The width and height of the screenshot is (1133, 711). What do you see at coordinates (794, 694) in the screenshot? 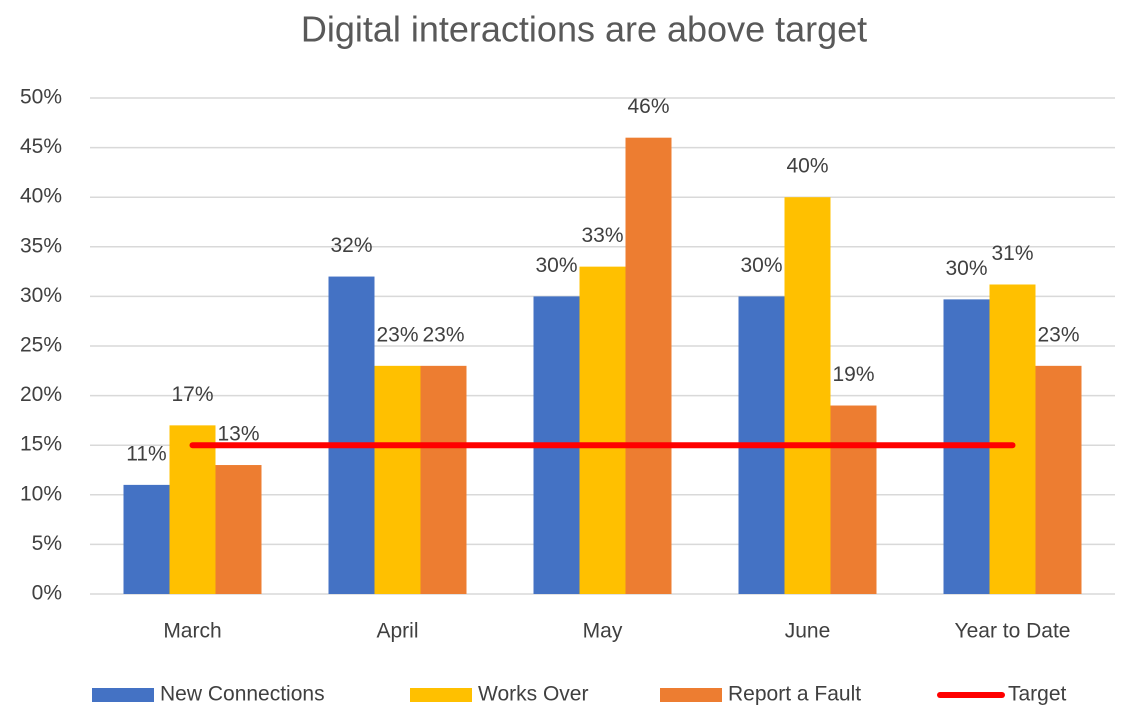
I see `legend-label: Report a Fault` at bounding box center [794, 694].